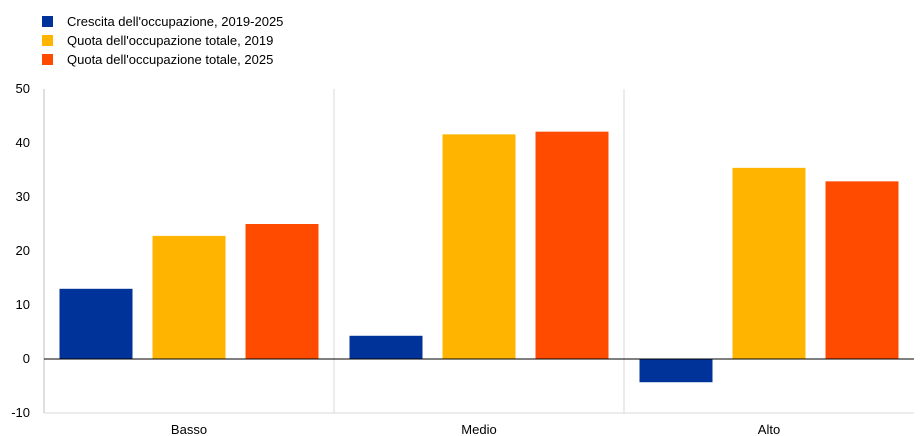 This screenshot has width=920, height=436. What do you see at coordinates (189, 429) in the screenshot?
I see `x-tick-label: Basso` at bounding box center [189, 429].